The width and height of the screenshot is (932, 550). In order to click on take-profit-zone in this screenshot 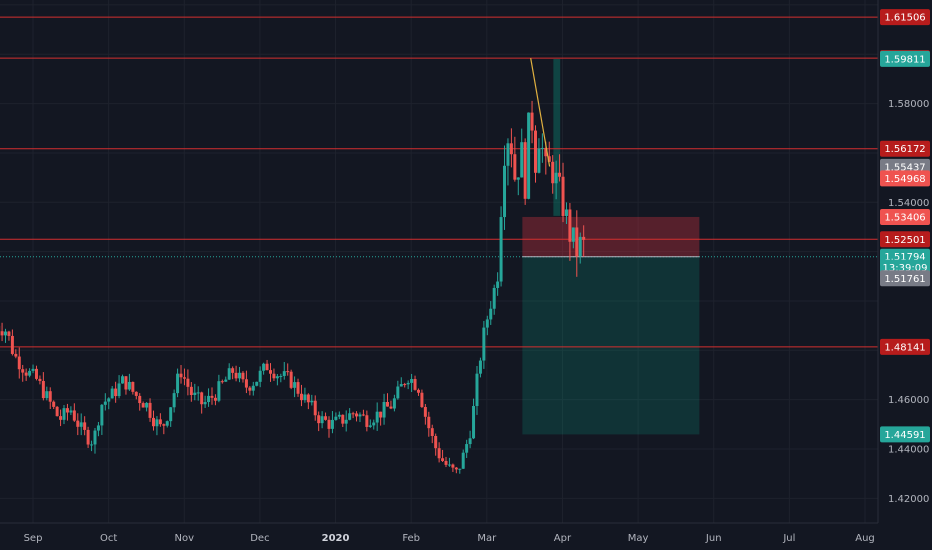, I will do `click(611, 345)`.